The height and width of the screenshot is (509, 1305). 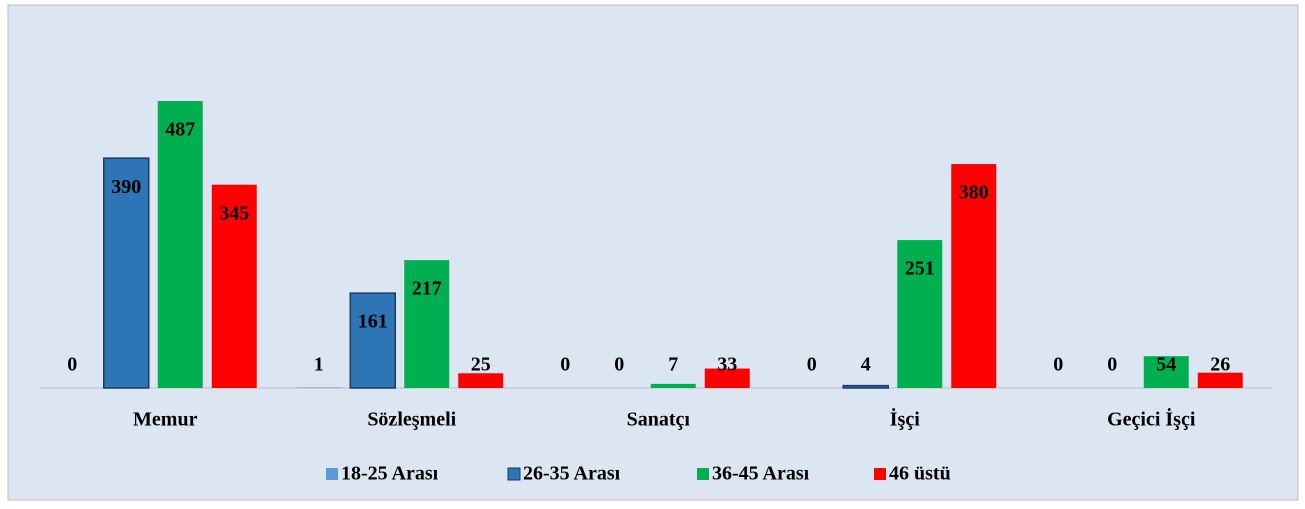 I want to click on x-tick-label: Geçici İşçi, so click(x=1151, y=419).